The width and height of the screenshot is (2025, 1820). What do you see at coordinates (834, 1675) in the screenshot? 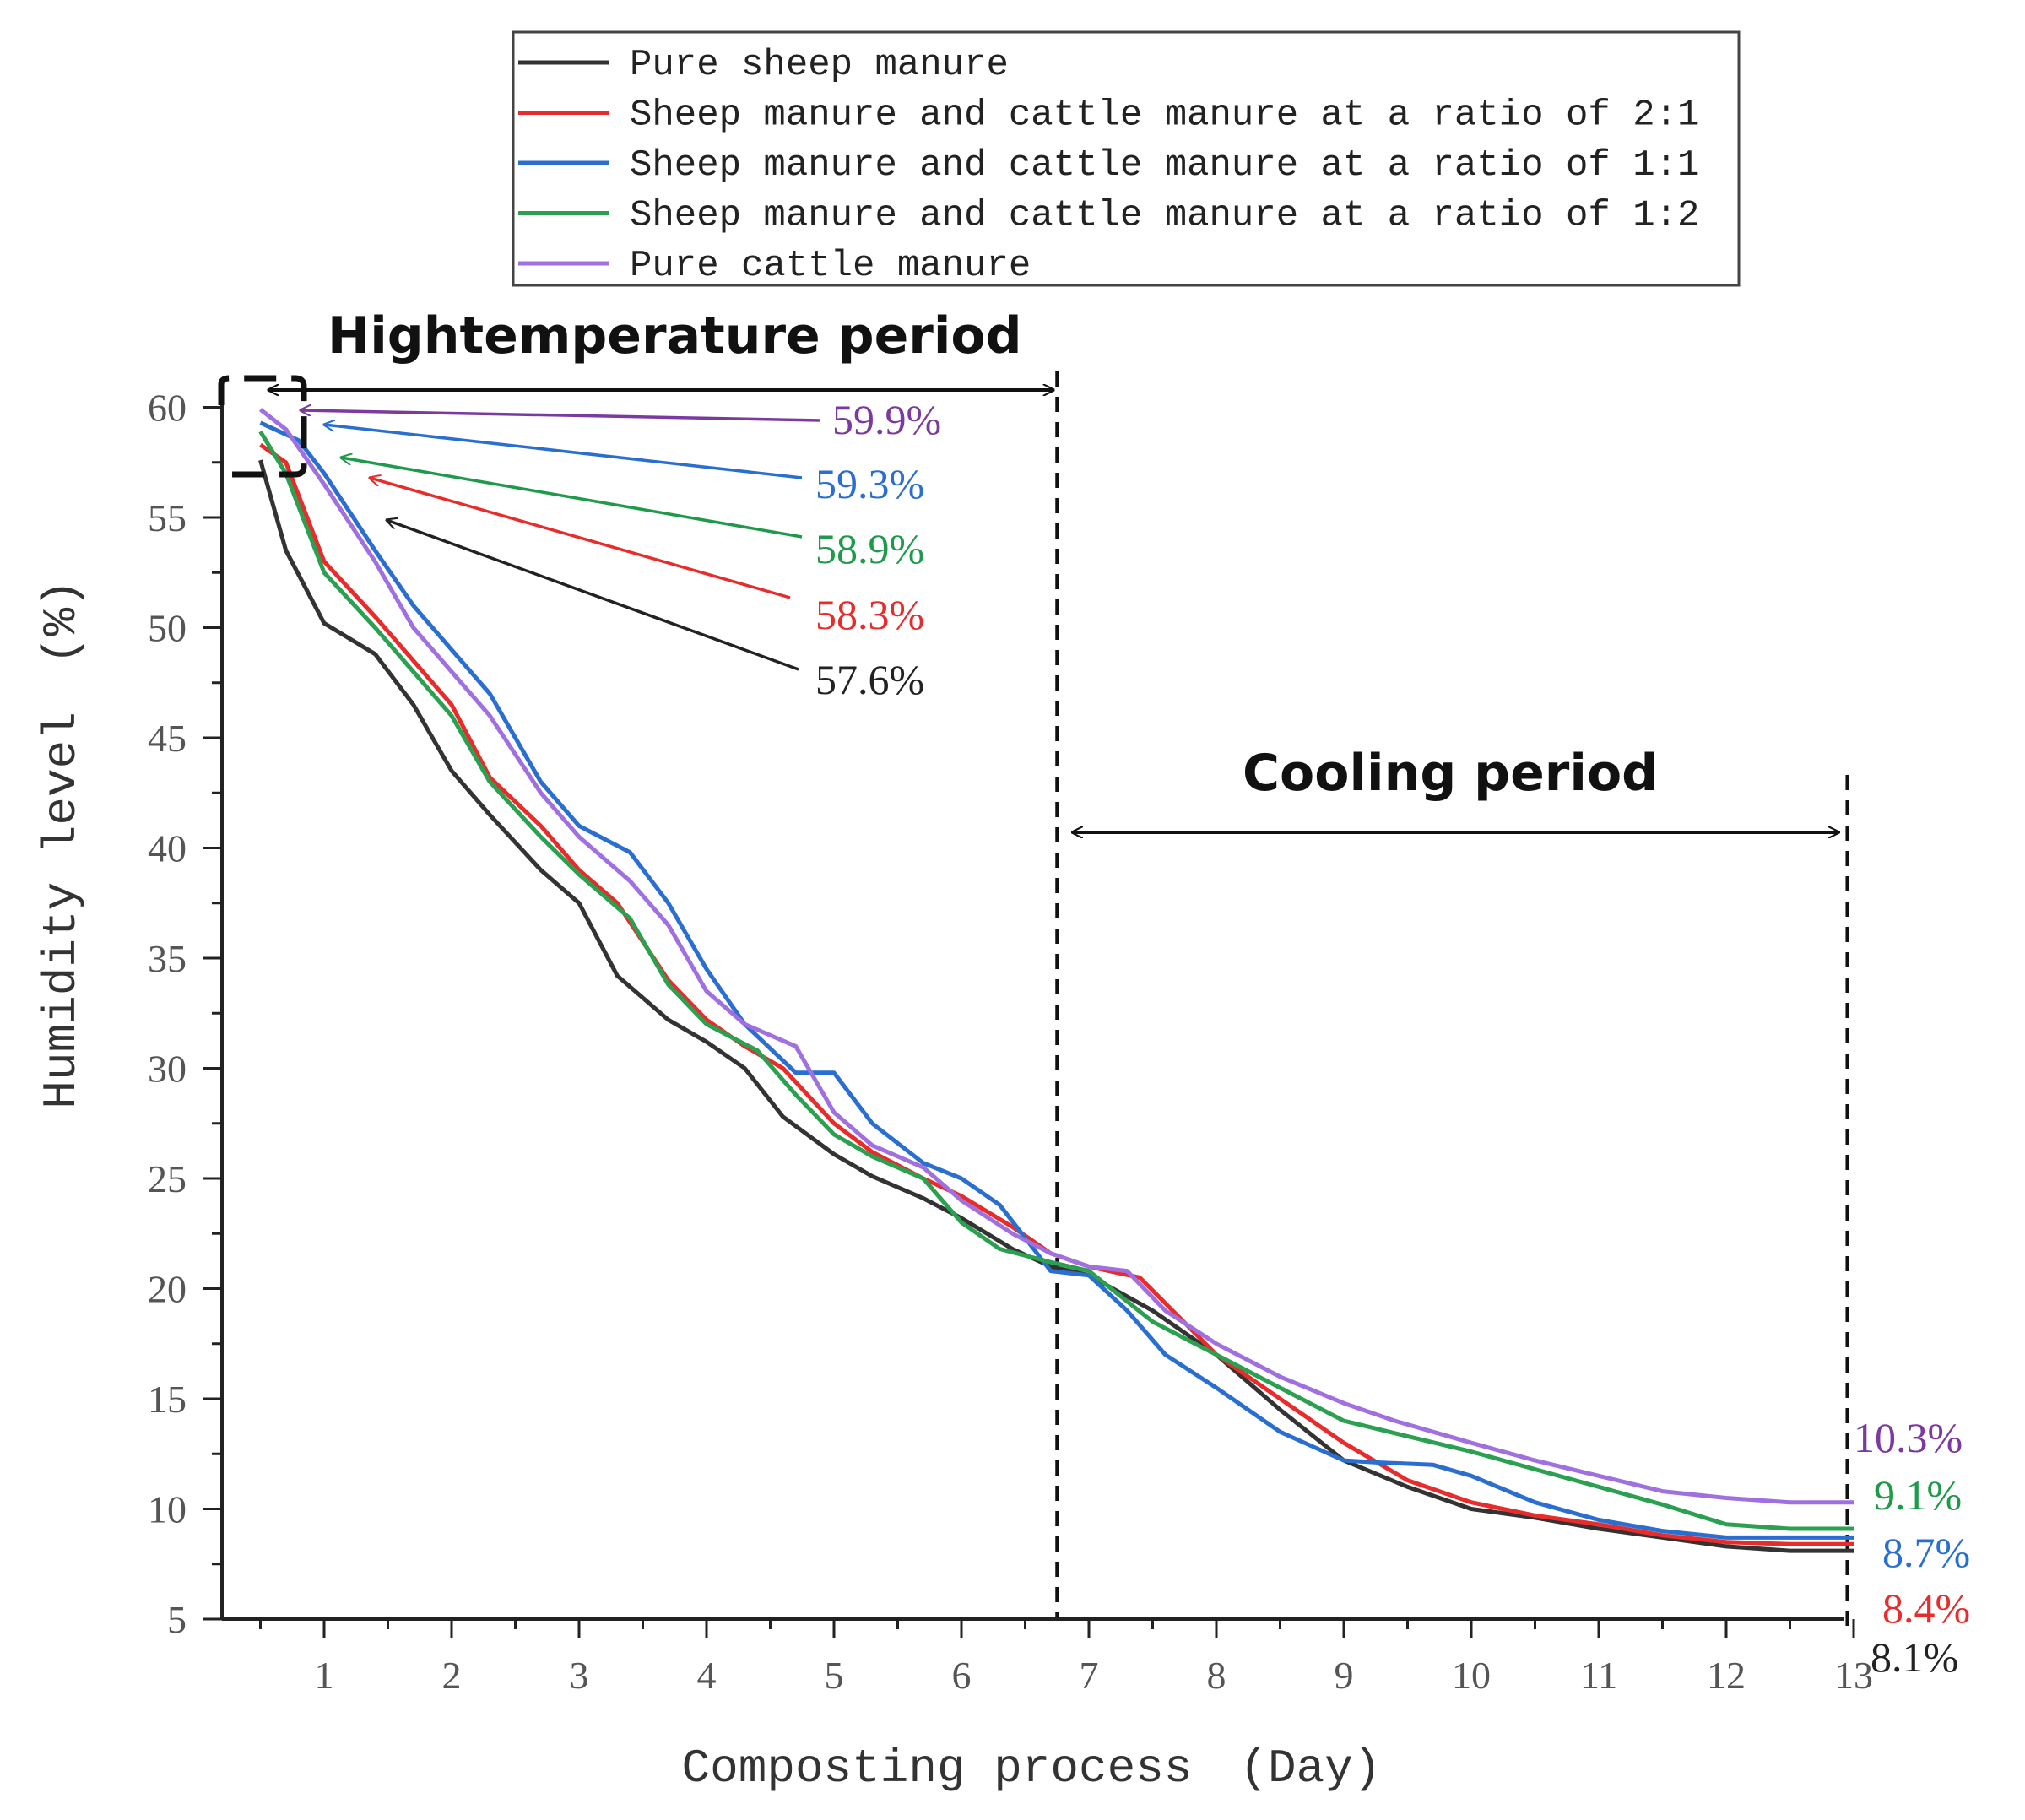
I see `x-tick-label: 5` at bounding box center [834, 1675].